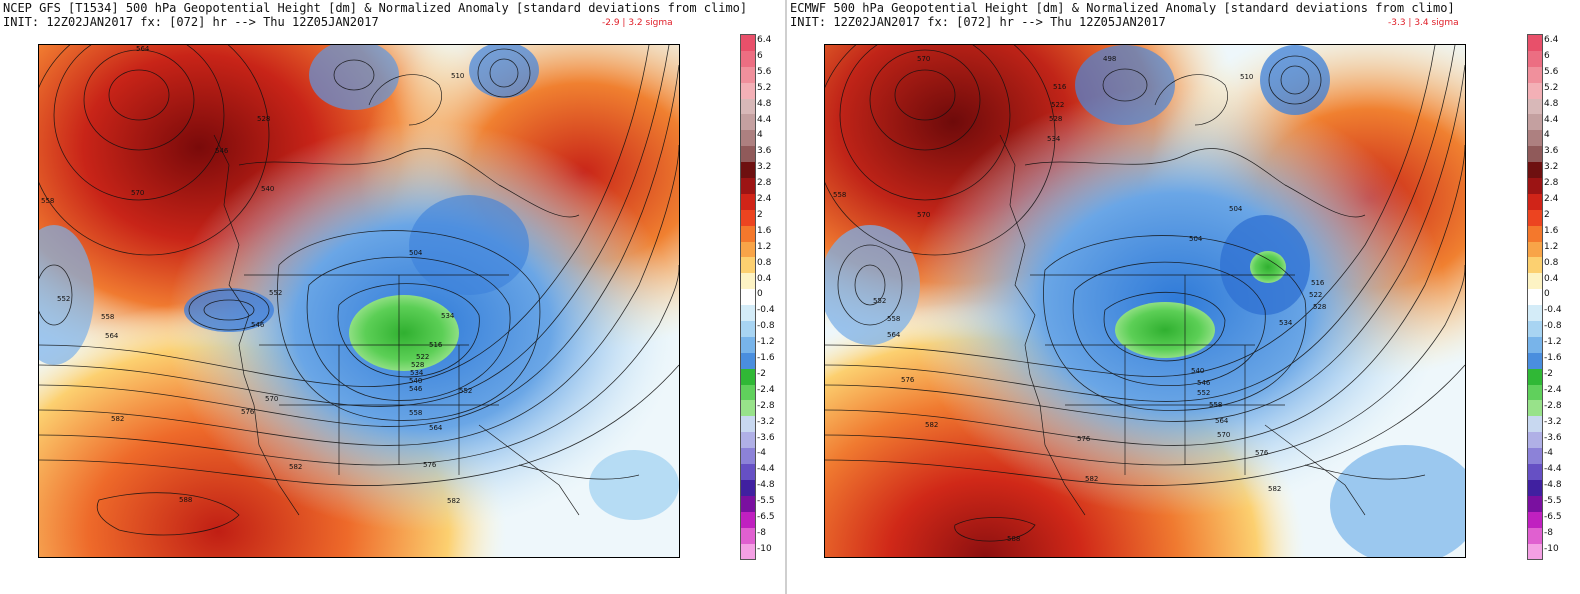 The width and height of the screenshot is (1580, 594). What do you see at coordinates (1551, 278) in the screenshot?
I see `ecmwf-colorbar-tick-label: 0.4` at bounding box center [1551, 278].